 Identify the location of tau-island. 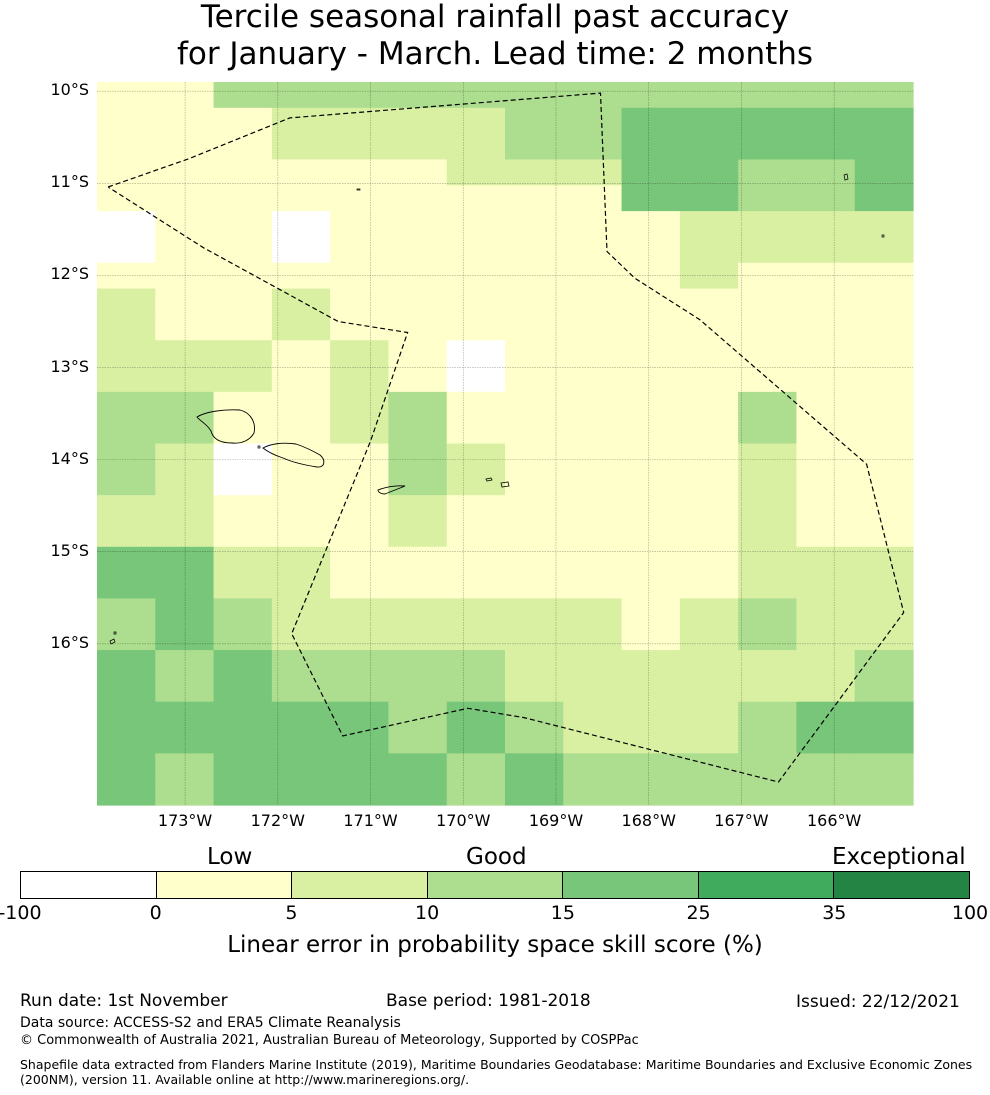
(505, 484).